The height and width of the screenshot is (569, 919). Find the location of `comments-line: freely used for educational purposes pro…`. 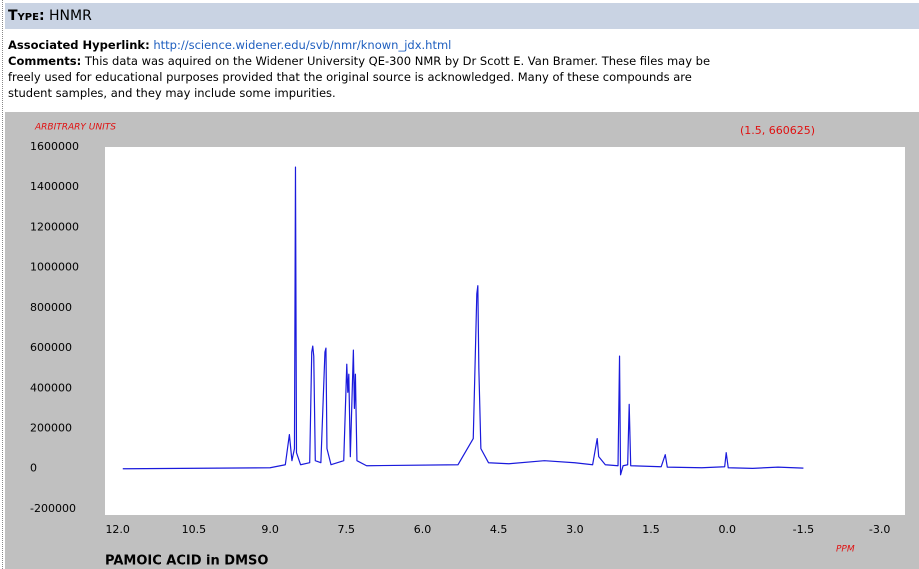

comments-line: freely used for educational purposes pro… is located at coordinates (350, 77).